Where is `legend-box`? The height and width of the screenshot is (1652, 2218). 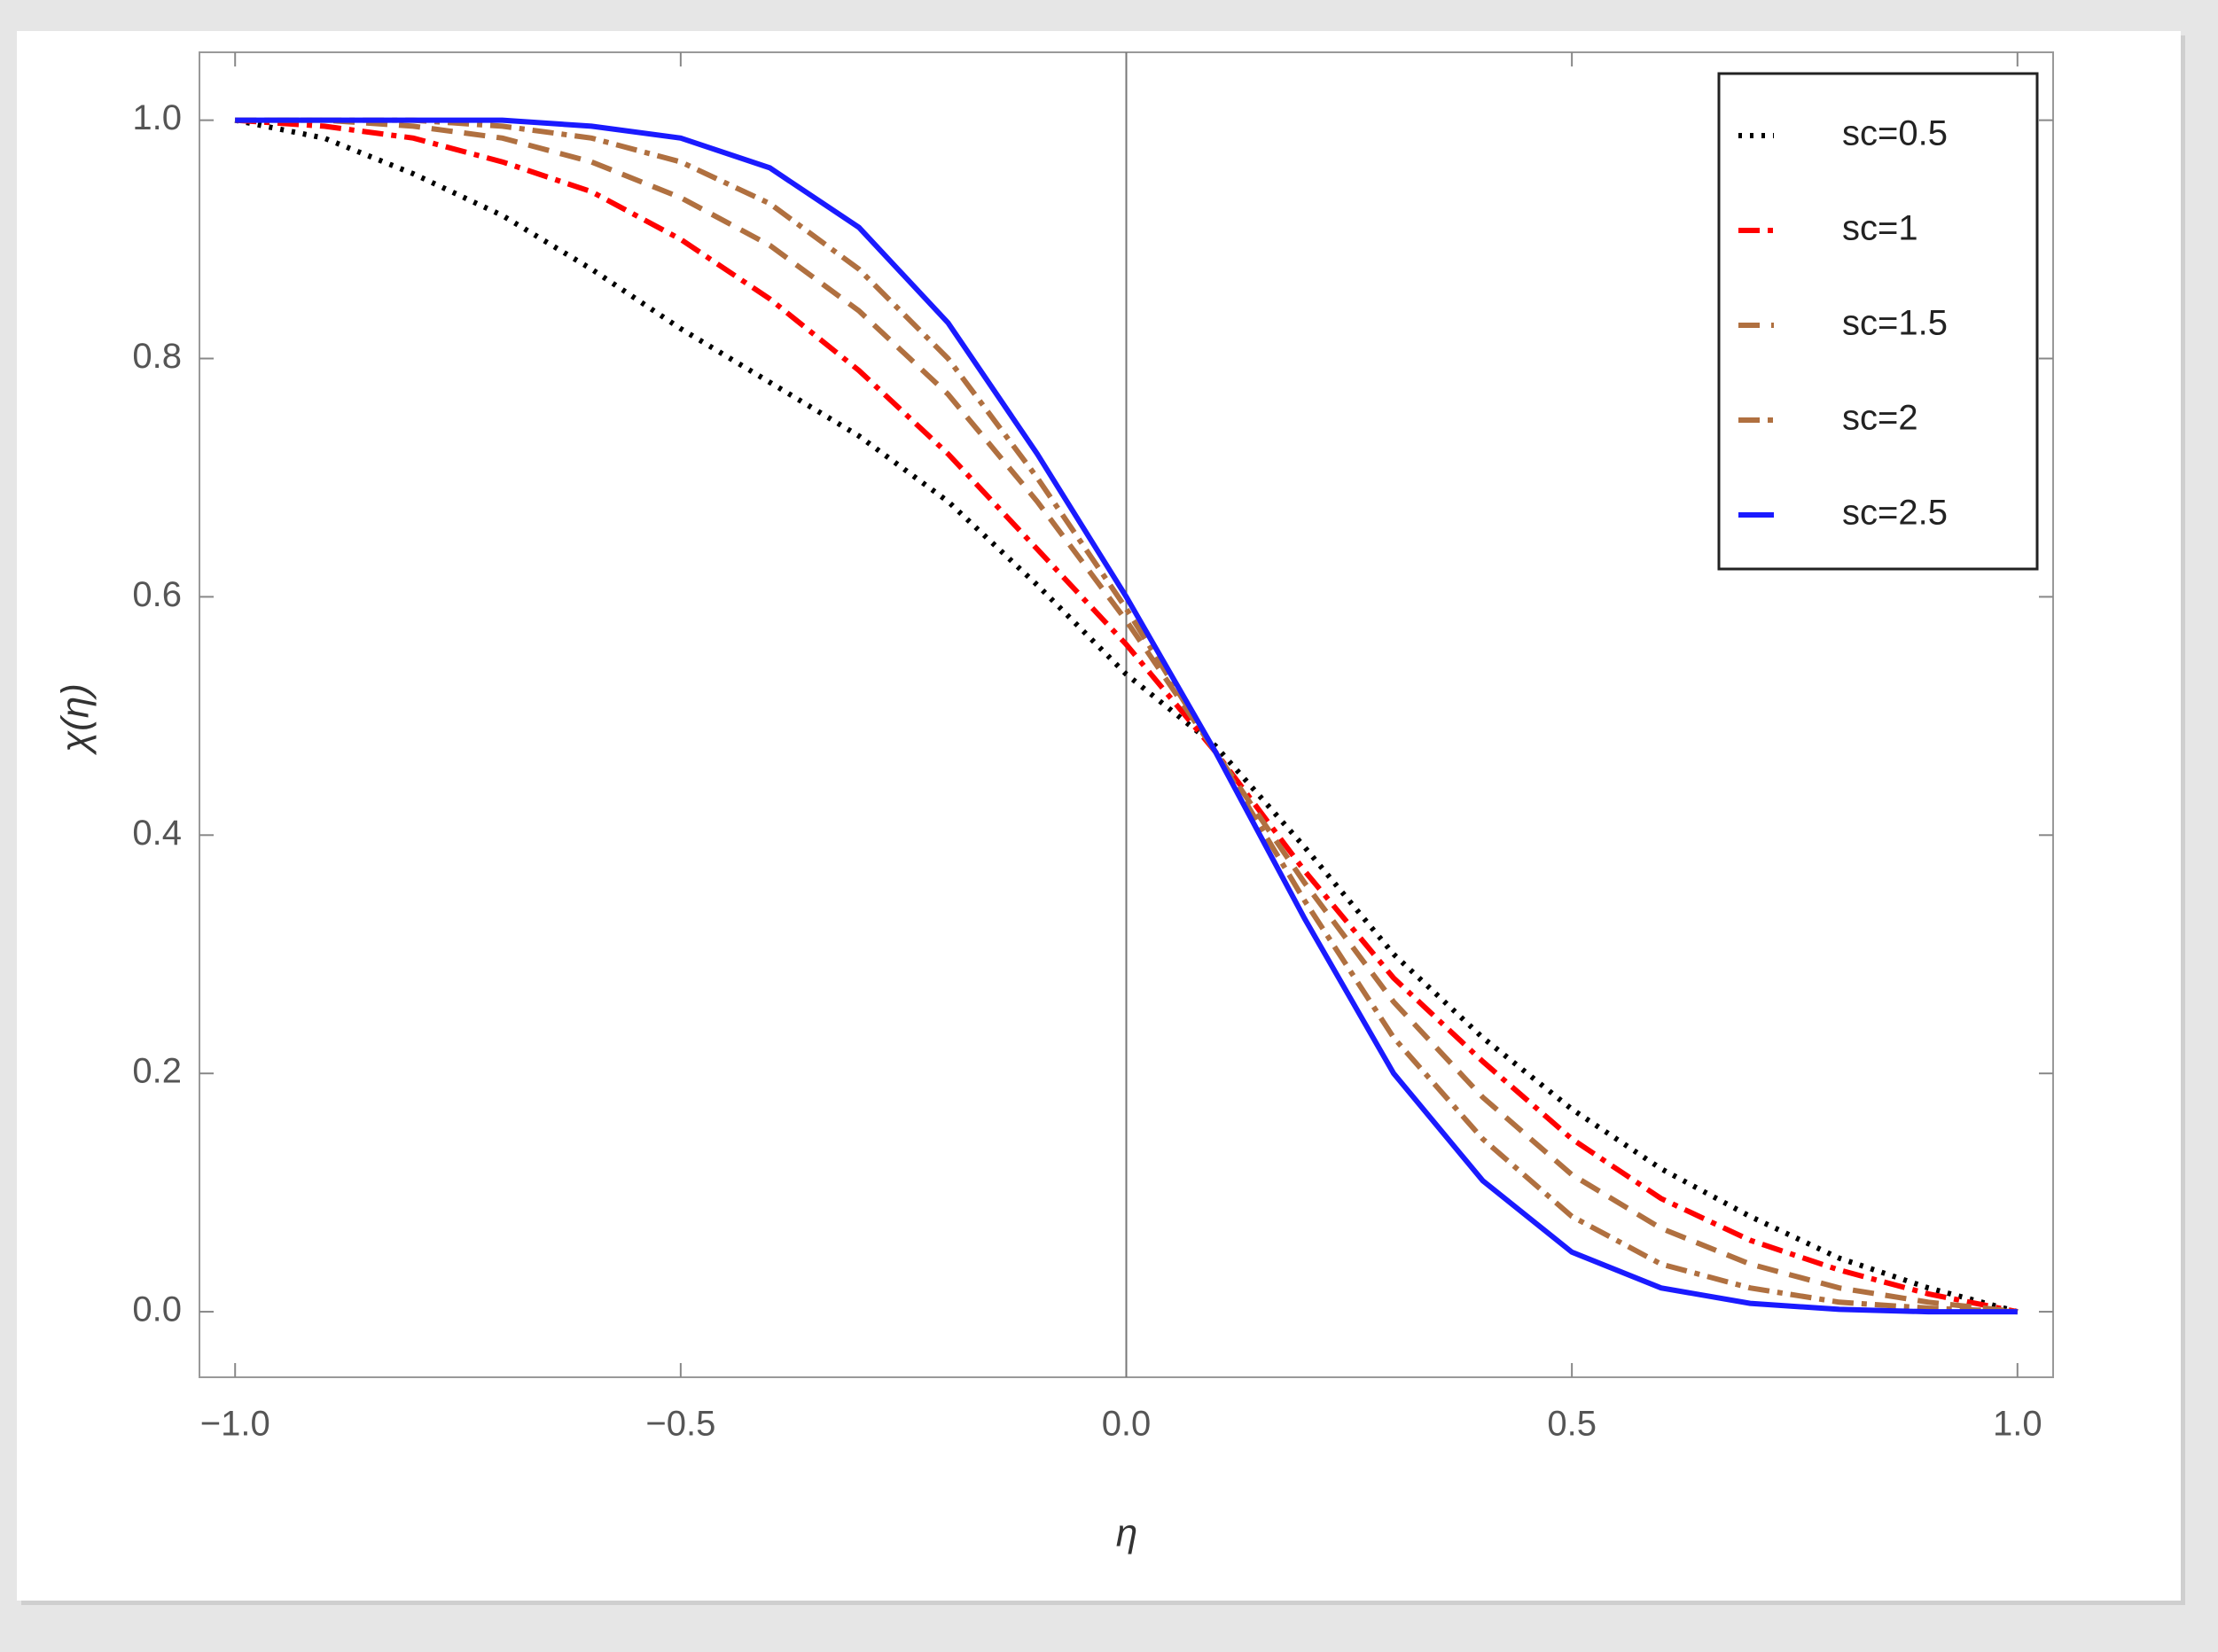
legend-box is located at coordinates (1878, 321).